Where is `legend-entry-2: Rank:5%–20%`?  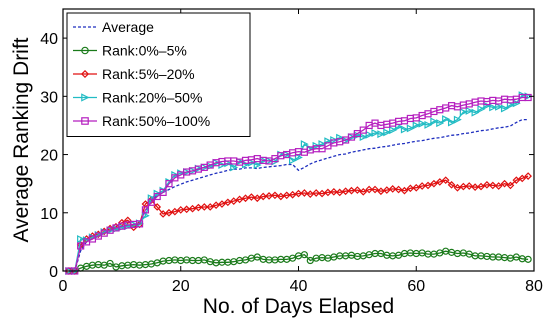
legend-entry-2: Rank:5%–20% is located at coordinates (134, 74).